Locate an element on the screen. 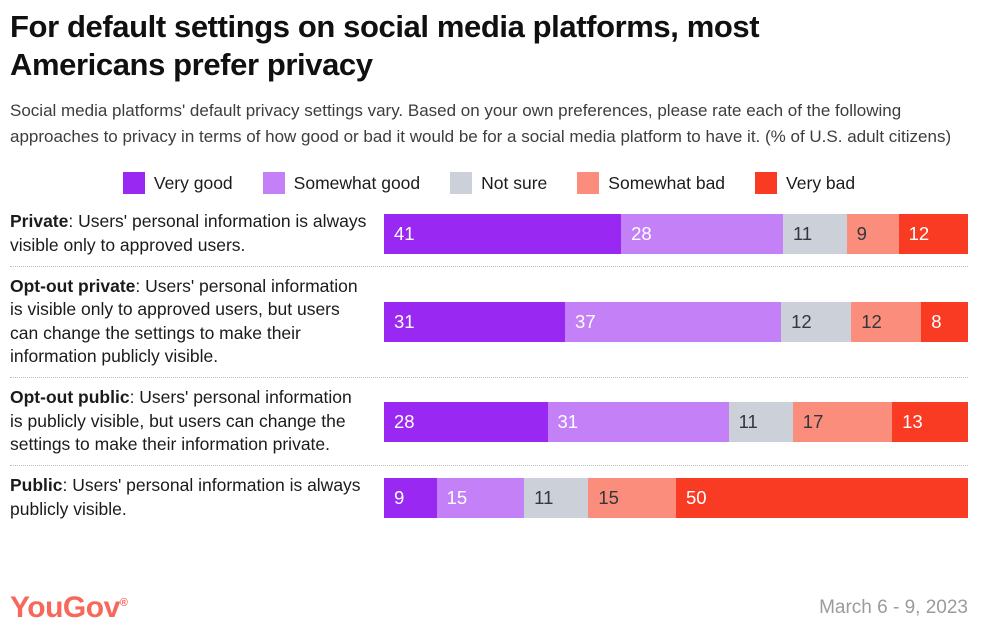 The width and height of the screenshot is (983, 633). bar-segment: 13 is located at coordinates (930, 421).